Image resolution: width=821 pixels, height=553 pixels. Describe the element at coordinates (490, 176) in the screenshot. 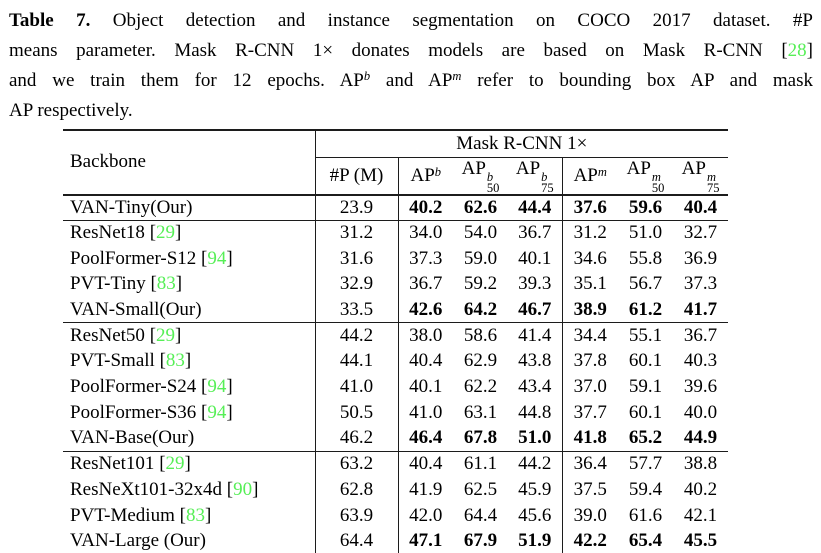

I see `superscript: b` at that location.